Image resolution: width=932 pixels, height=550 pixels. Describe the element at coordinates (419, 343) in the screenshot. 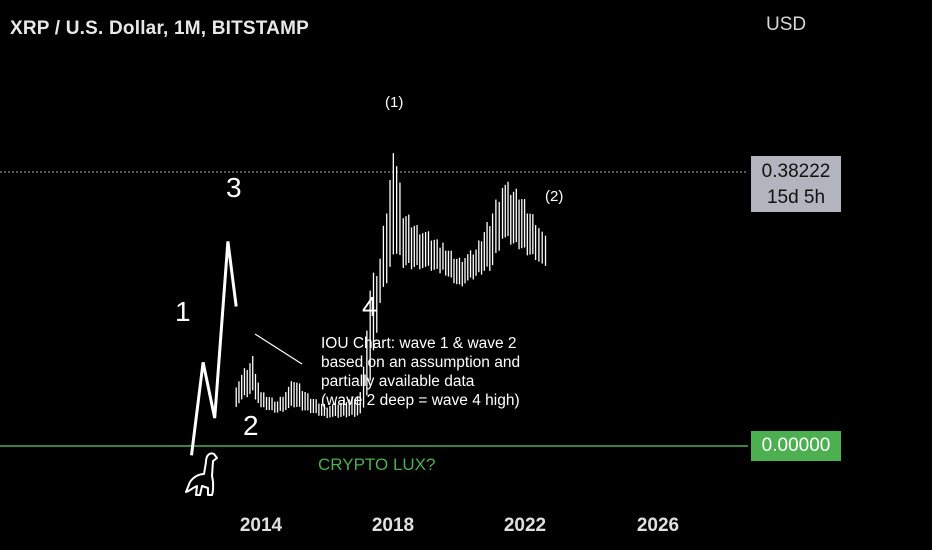

I see `note-line: IOU Chart: wave 1 & wave 2` at that location.